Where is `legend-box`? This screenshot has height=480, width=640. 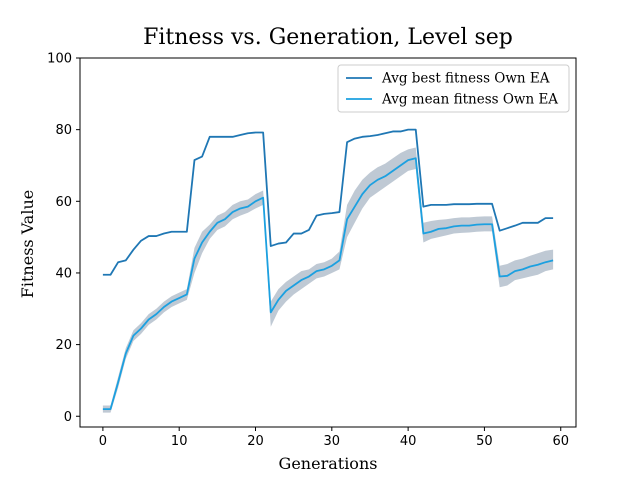 legend-box is located at coordinates (453, 88).